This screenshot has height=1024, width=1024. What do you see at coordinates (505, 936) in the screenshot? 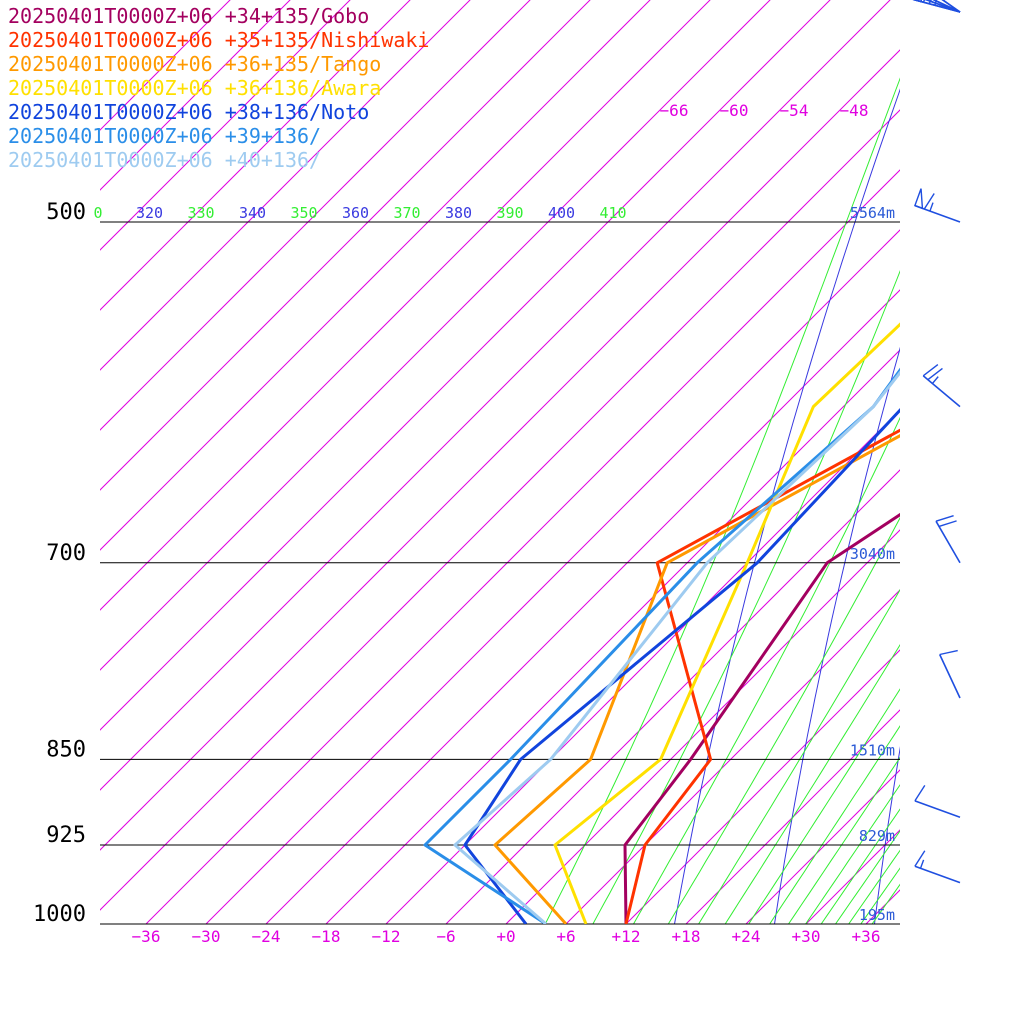
I see `x-tick-label: +0` at bounding box center [505, 936].